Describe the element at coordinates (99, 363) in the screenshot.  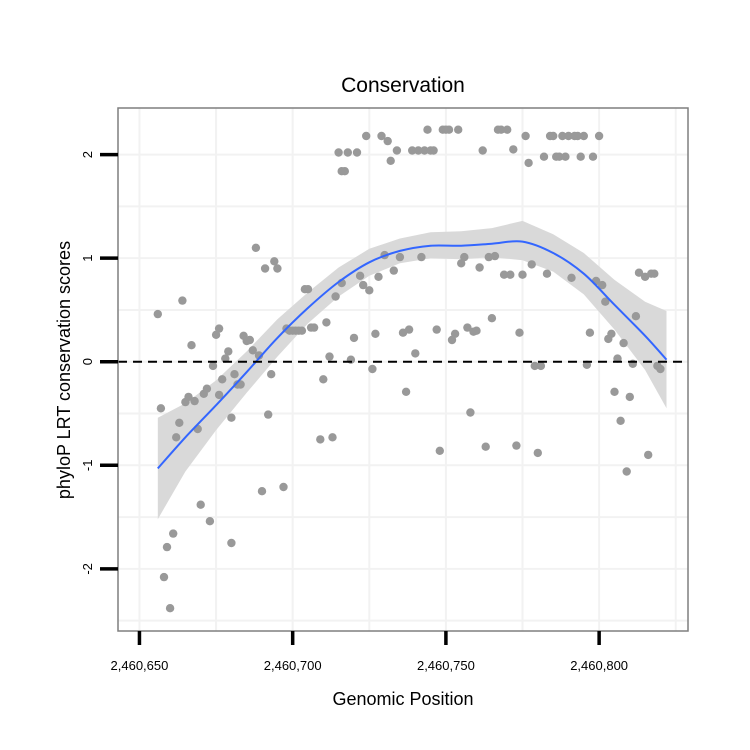
I see `y-axis: -2 -1 0 1 2` at that location.